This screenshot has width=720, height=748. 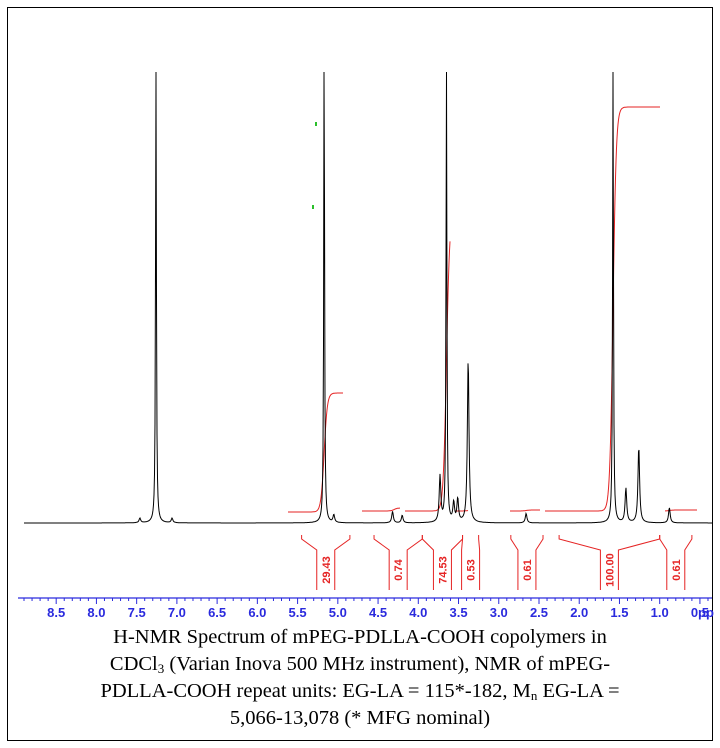 What do you see at coordinates (338, 612) in the screenshot?
I see `x-tick-label: 5.0` at bounding box center [338, 612].